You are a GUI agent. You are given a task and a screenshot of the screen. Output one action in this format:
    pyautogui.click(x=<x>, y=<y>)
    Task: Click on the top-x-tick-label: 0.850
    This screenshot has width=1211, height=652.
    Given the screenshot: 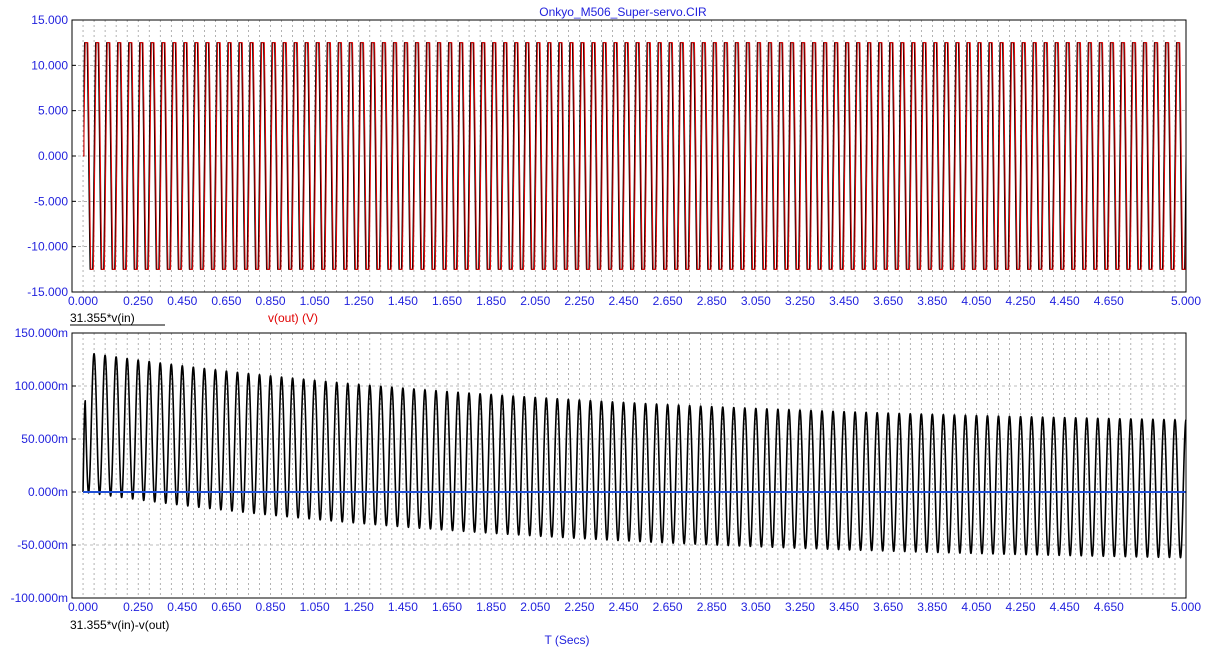 What is the action you would take?
    pyautogui.click(x=271, y=301)
    